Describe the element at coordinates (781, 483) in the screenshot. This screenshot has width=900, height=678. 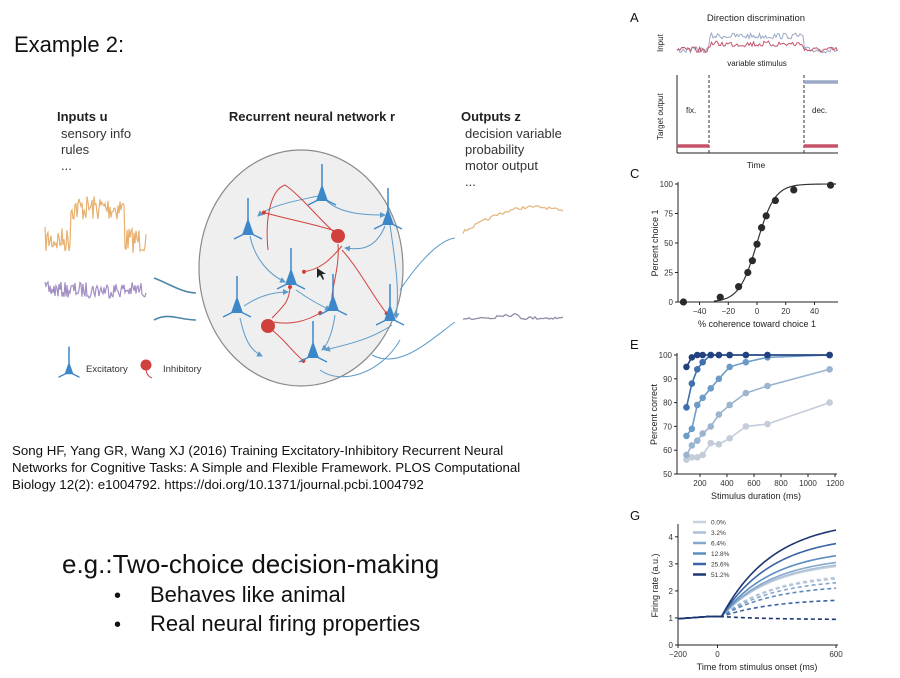
I see `x-tick-label: 800` at that location.